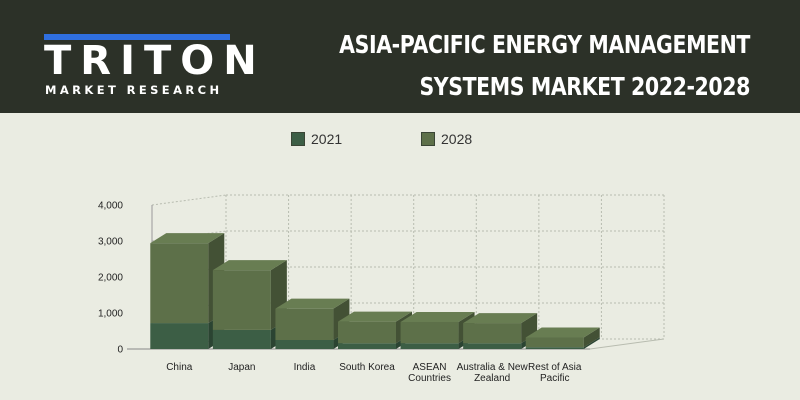 The height and width of the screenshot is (400, 800). What do you see at coordinates (120, 350) in the screenshot?
I see `y-tick-label: 0` at bounding box center [120, 350].